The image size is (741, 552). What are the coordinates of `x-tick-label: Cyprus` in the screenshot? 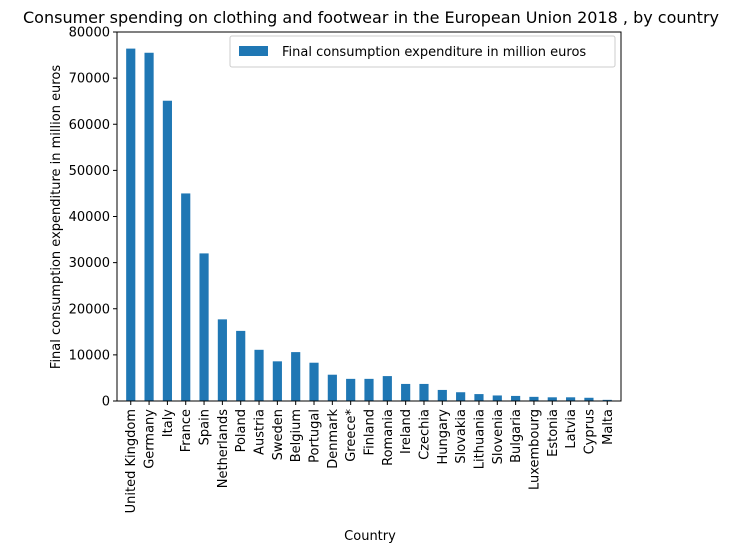 It's located at (589, 432).